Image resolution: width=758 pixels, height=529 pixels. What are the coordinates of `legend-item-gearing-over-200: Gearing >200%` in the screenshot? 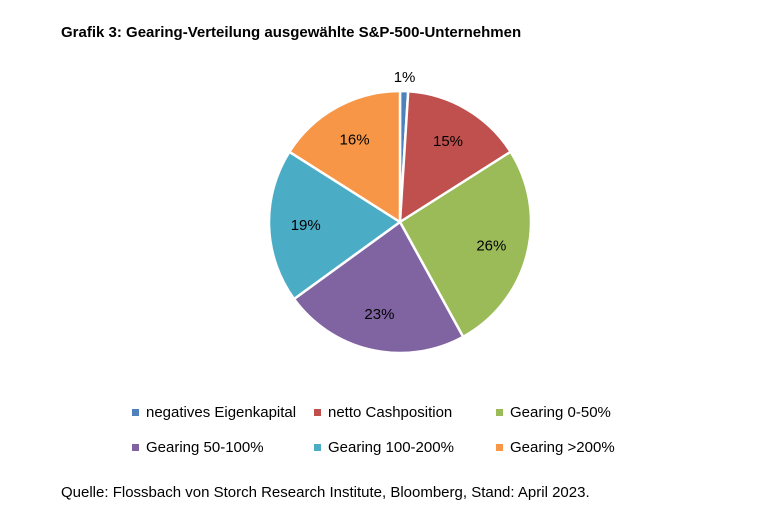 It's located at (587, 447).